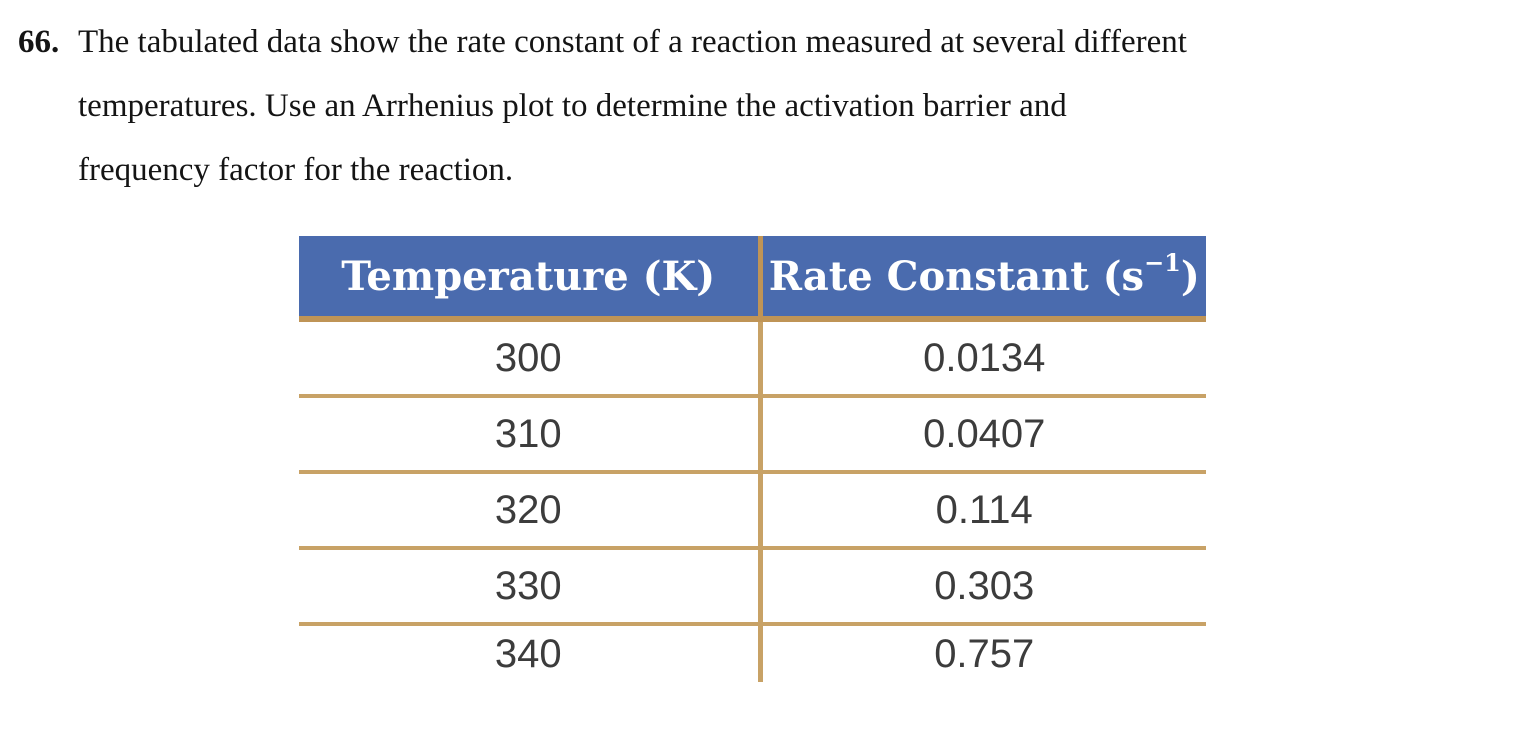 This screenshot has height=752, width=1532. Describe the element at coordinates (531, 279) in the screenshot. I see `column-header-temperature: Temperature (K)` at that location.